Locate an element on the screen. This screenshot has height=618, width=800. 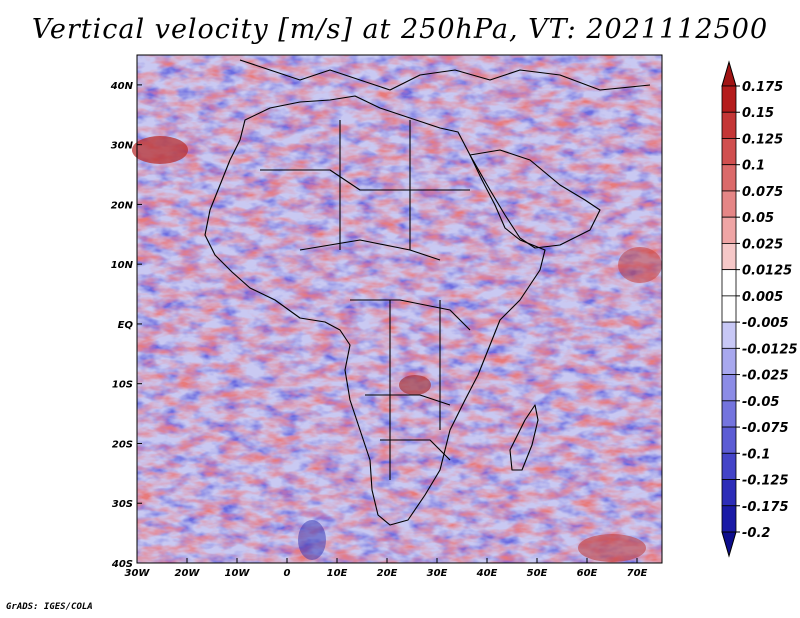
colorbar-label: -0.0125 is located at coordinates (770, 349).